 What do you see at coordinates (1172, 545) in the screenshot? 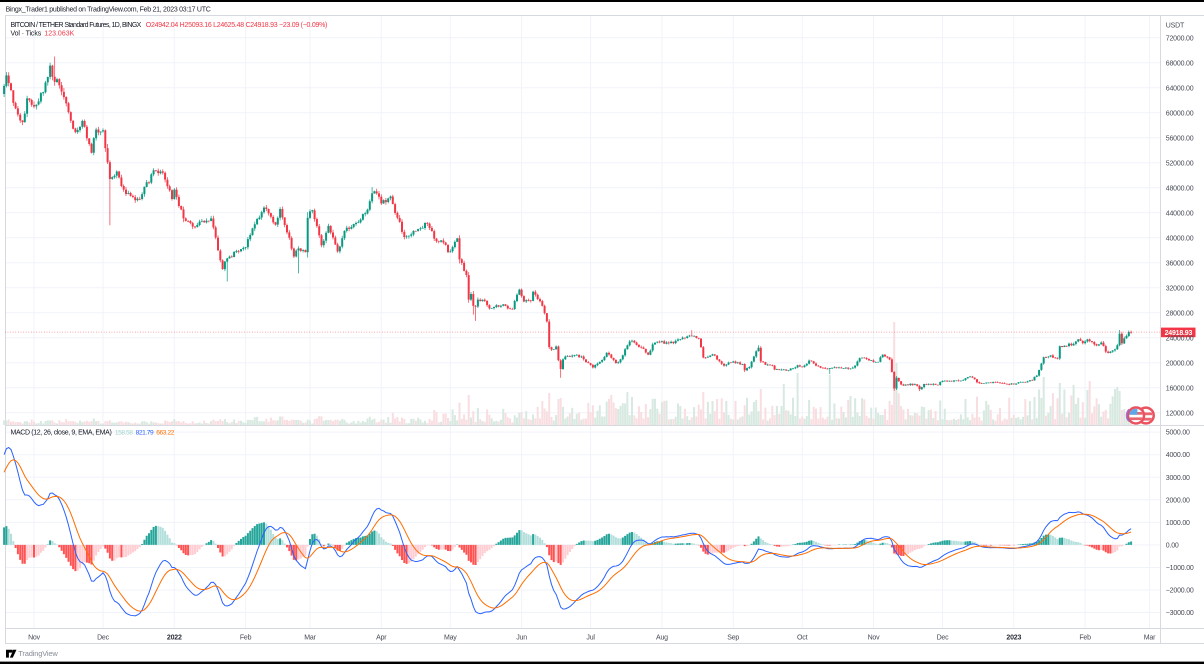
I see `svg-text: 0.00` at bounding box center [1172, 545].